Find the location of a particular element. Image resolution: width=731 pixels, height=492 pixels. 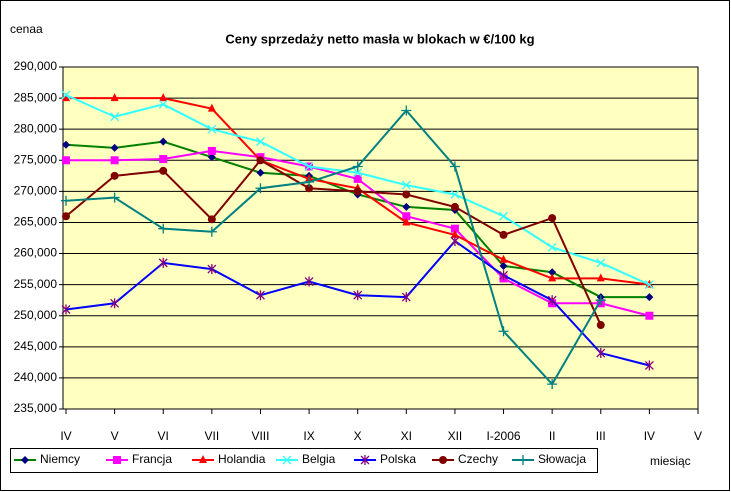

y-tick-label: 260,000 is located at coordinates (36, 253).